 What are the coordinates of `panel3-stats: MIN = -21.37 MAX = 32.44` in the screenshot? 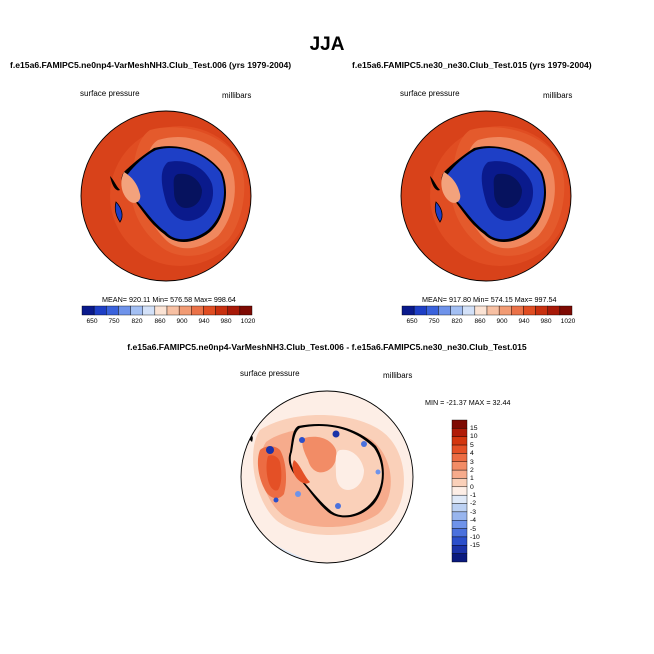 It's located at (468, 402).